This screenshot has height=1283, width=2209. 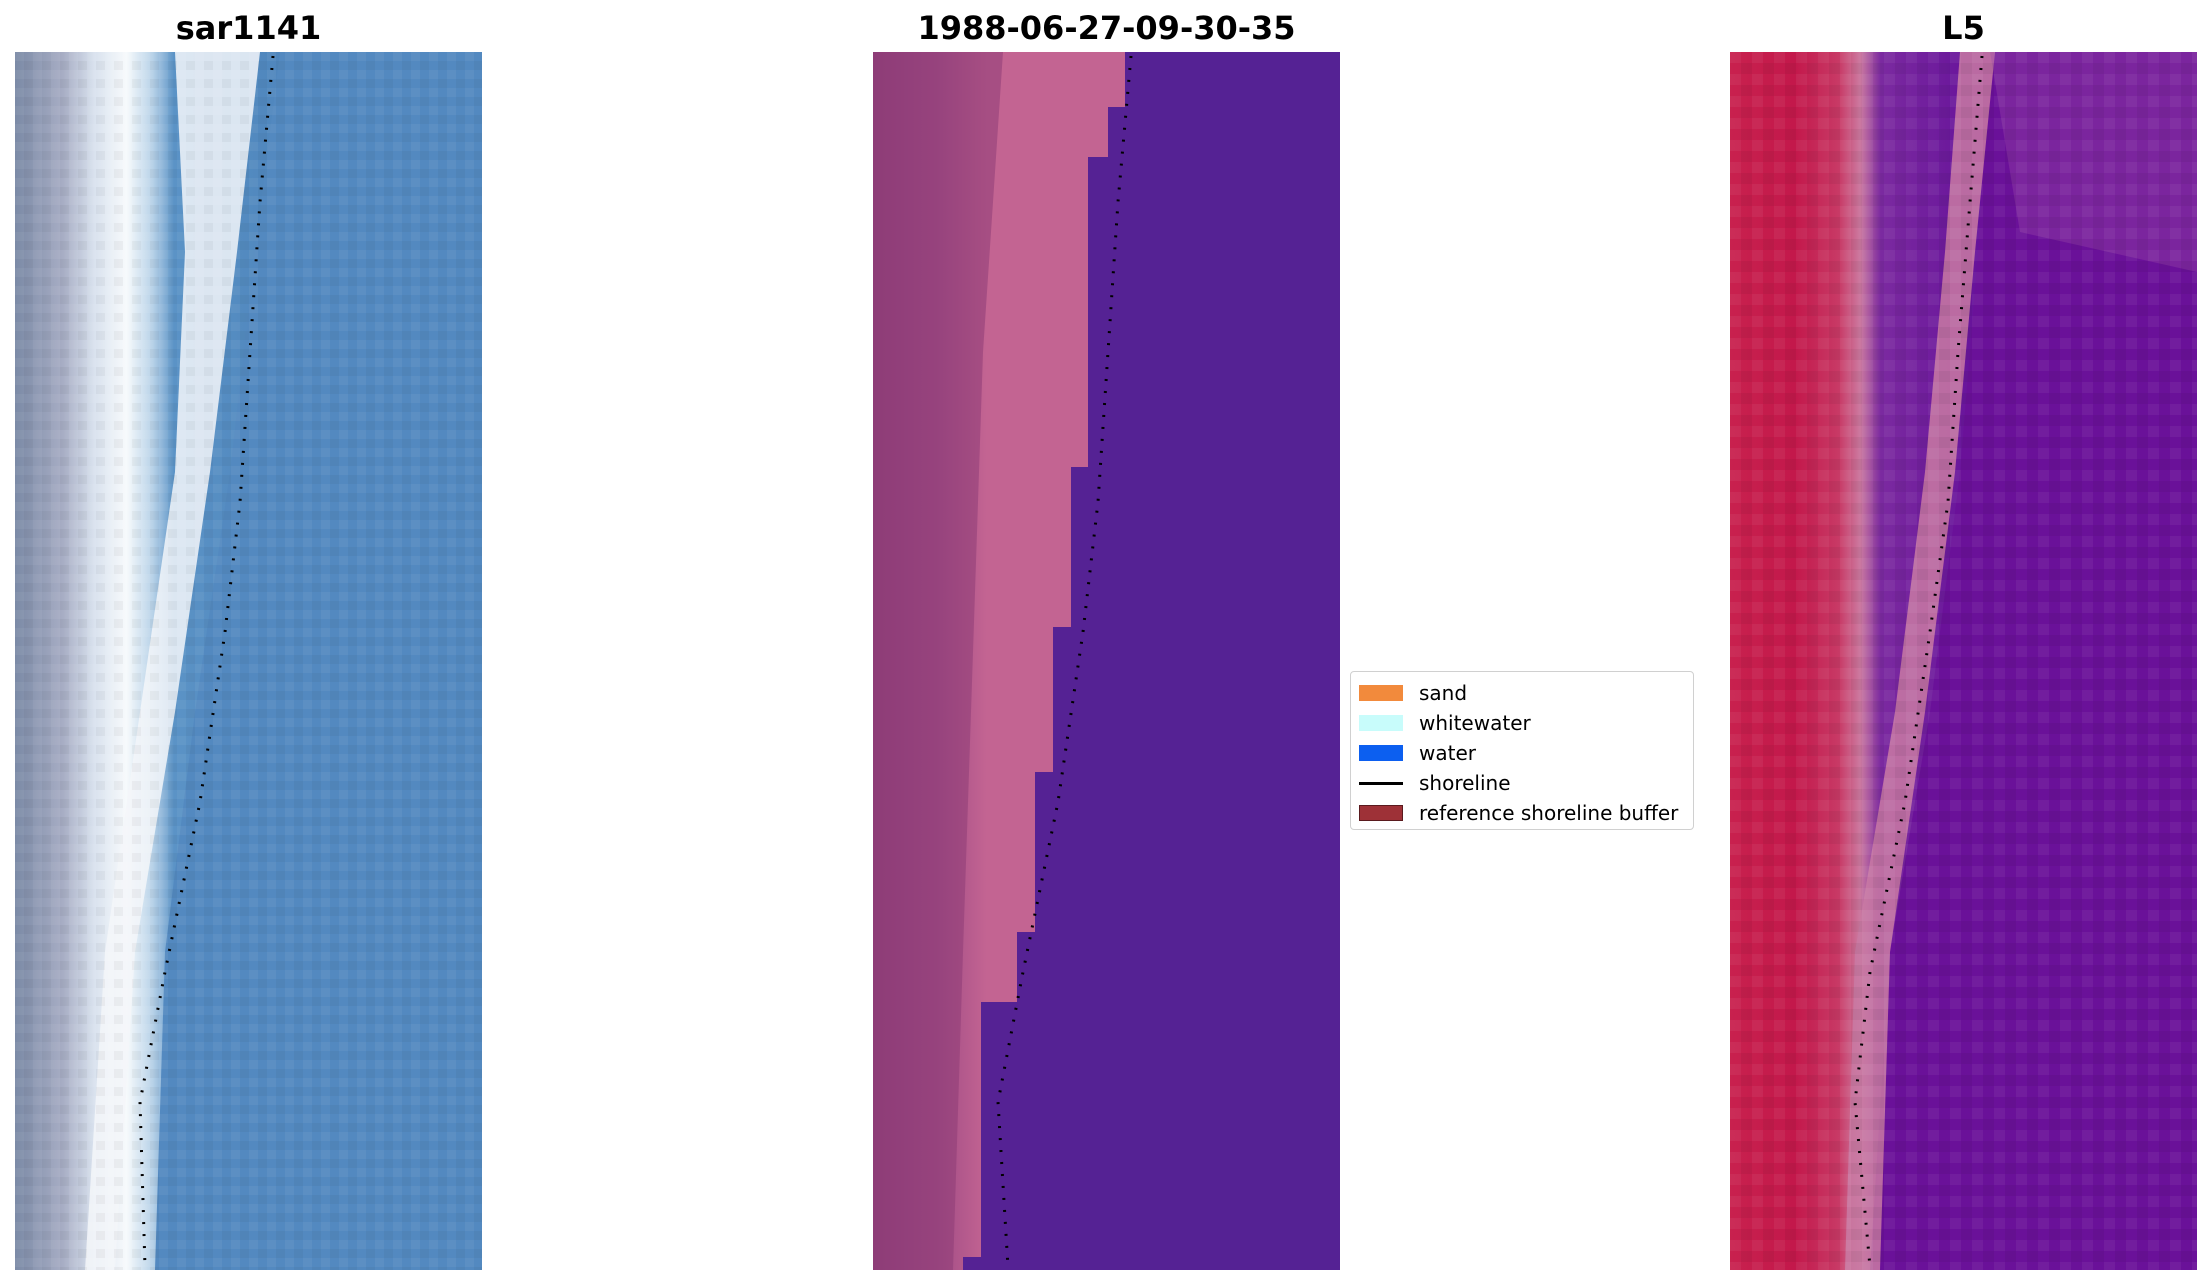 What do you see at coordinates (1381, 753) in the screenshot?
I see `water-swatch-icon` at bounding box center [1381, 753].